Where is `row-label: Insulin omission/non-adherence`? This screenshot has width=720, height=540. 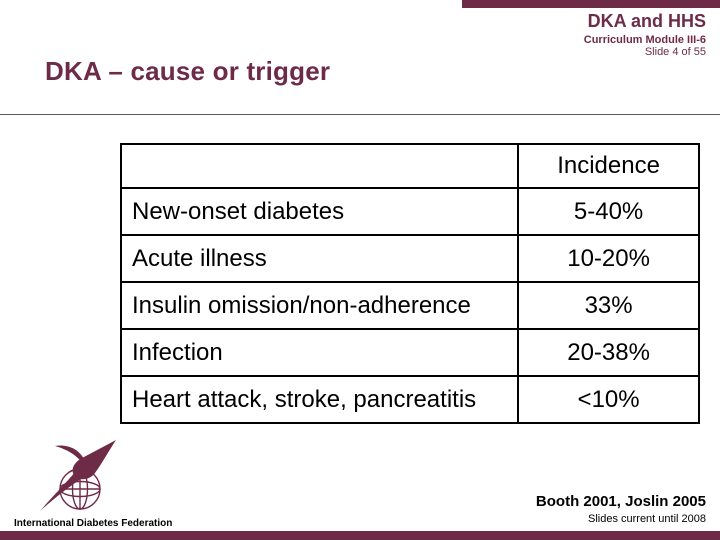 row-label: Insulin omission/non-adherence is located at coordinates (319, 305).